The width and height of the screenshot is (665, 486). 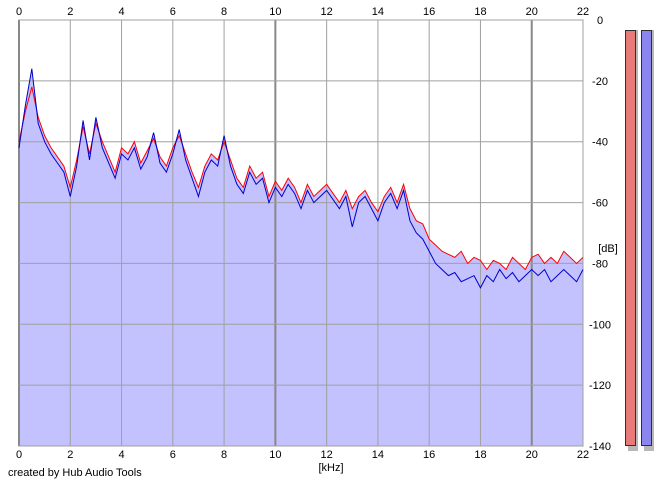 I want to click on credit-footer: created by Hub Audio Tools, so click(x=75, y=473).